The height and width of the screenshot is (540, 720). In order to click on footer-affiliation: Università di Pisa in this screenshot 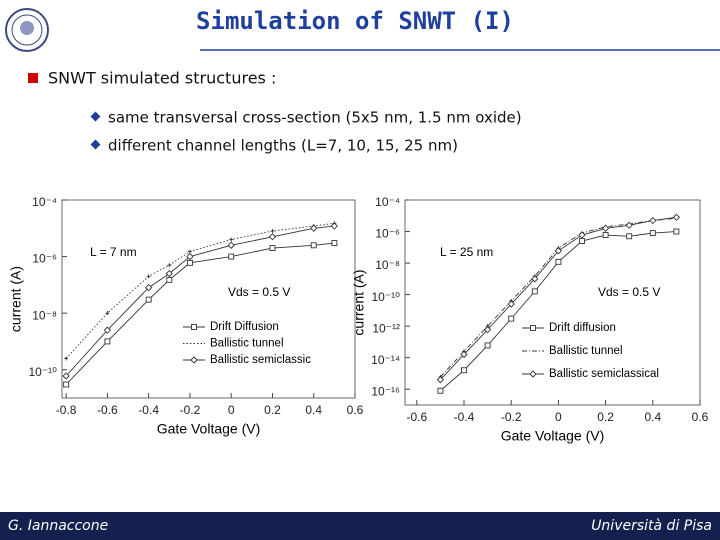, I will do `click(651, 526)`.